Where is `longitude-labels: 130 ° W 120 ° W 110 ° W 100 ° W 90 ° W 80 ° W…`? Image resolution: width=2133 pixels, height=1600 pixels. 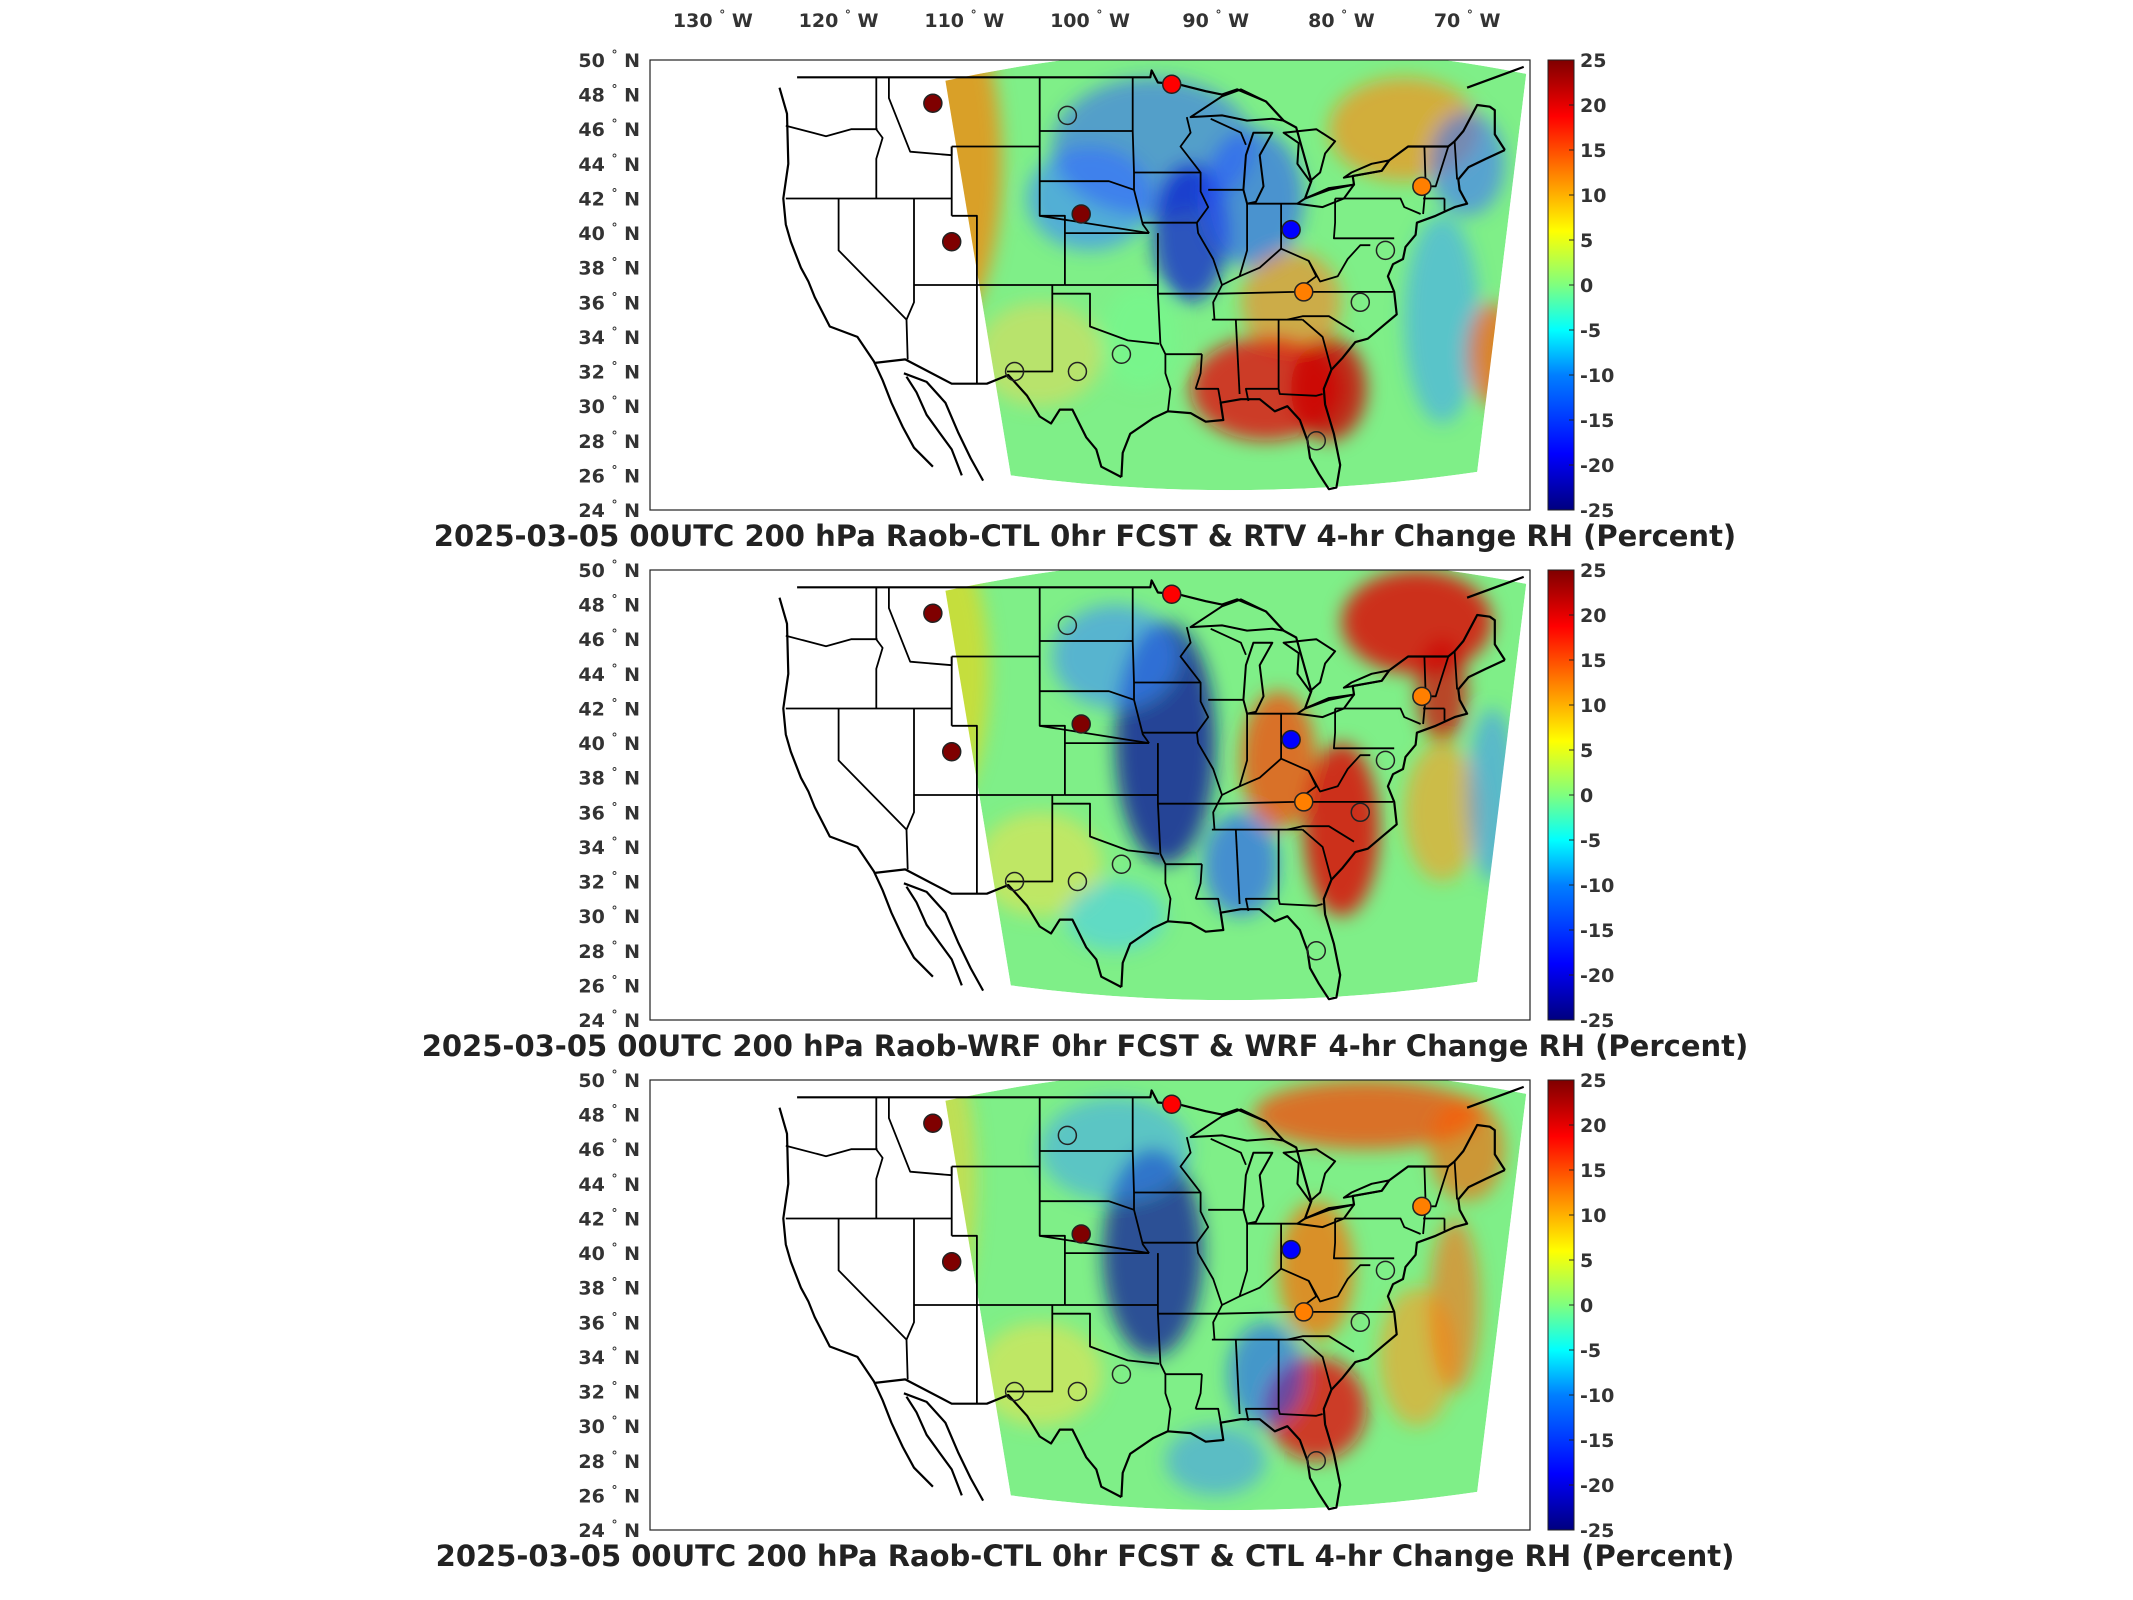
longitude-labels: 130 ° W 120 ° W 110 ° W 100 ° W 90 ° W 80 ° W… is located at coordinates (1087, 20).